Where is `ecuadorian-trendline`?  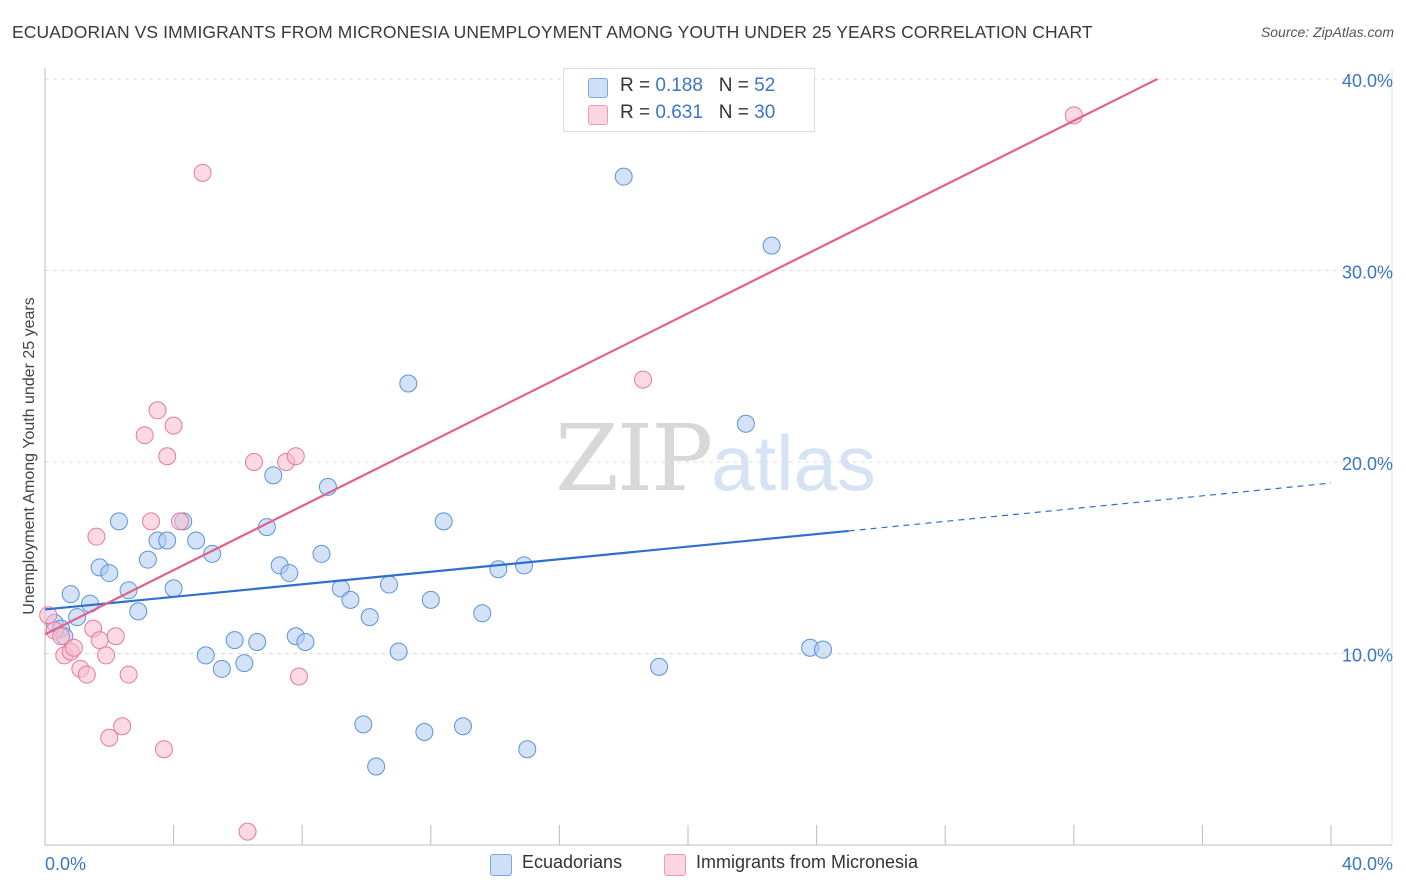
ecuadorian-trendline is located at coordinates (446, 570).